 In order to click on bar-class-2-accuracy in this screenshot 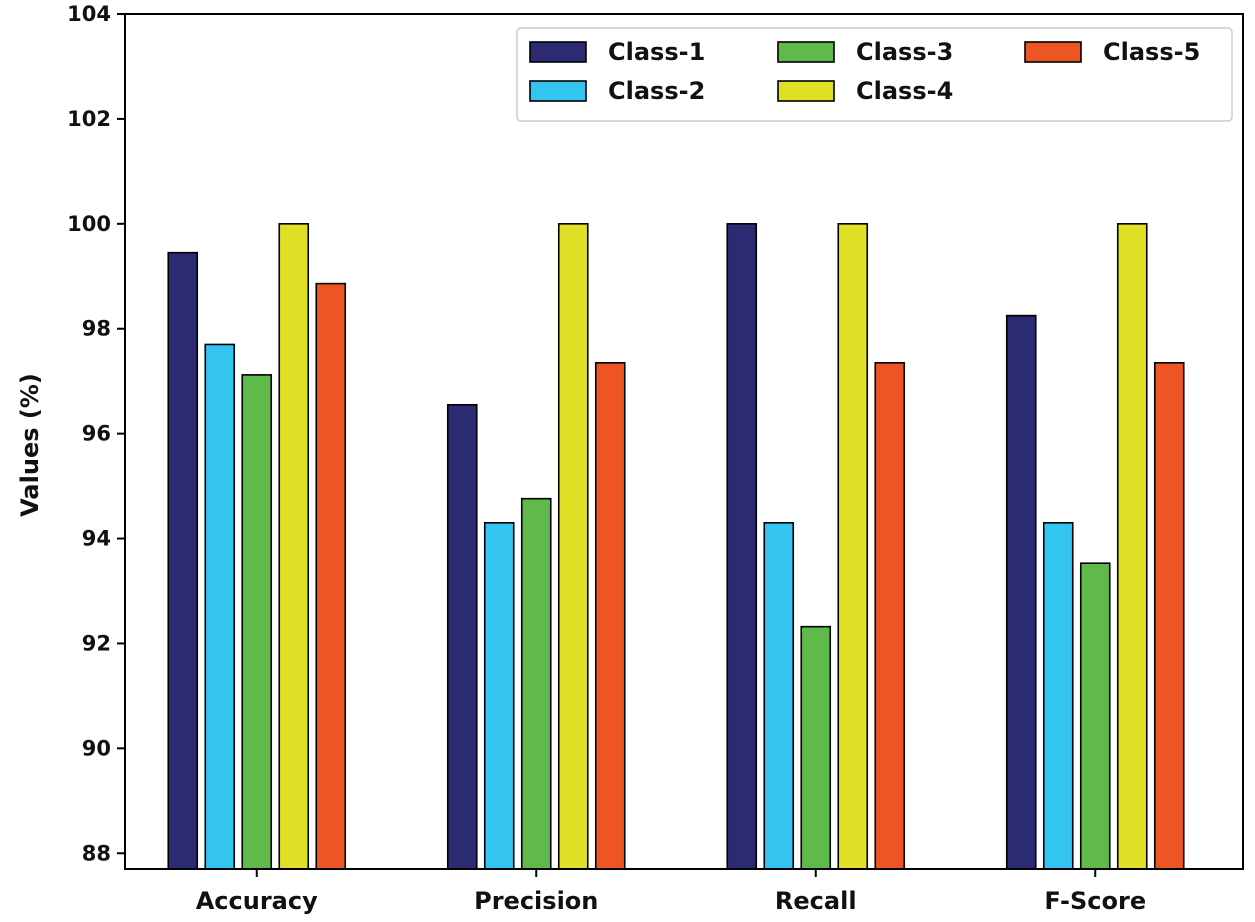, I will do `click(220, 606)`.